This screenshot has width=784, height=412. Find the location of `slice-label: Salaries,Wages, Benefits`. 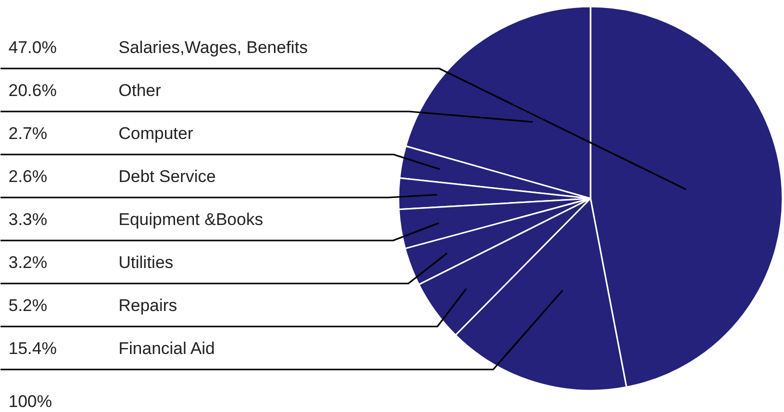

slice-label: Salaries,Wages, Benefits is located at coordinates (213, 47).